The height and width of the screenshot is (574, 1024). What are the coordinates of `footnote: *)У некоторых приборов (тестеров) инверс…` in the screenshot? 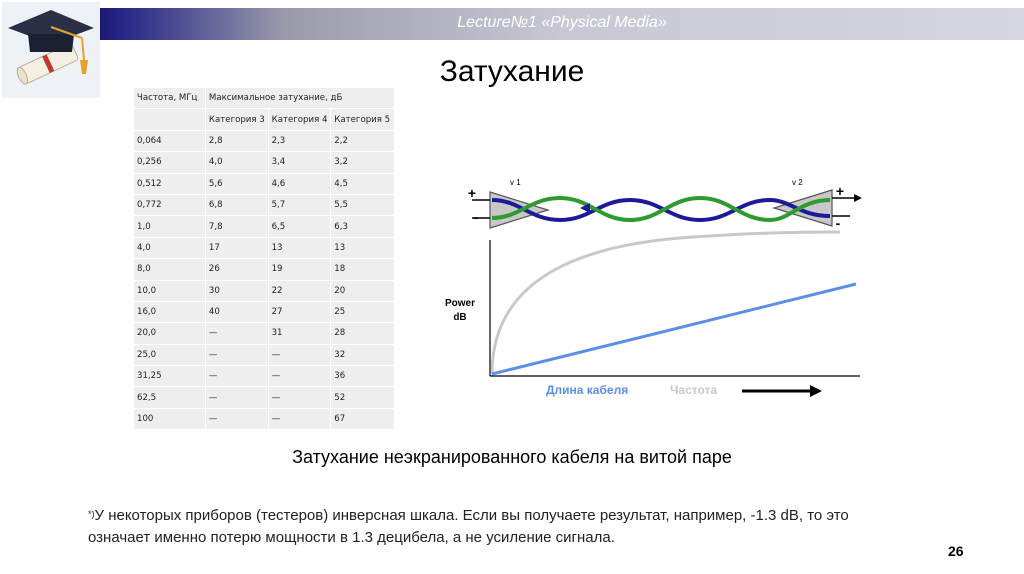 It's located at (498, 527).